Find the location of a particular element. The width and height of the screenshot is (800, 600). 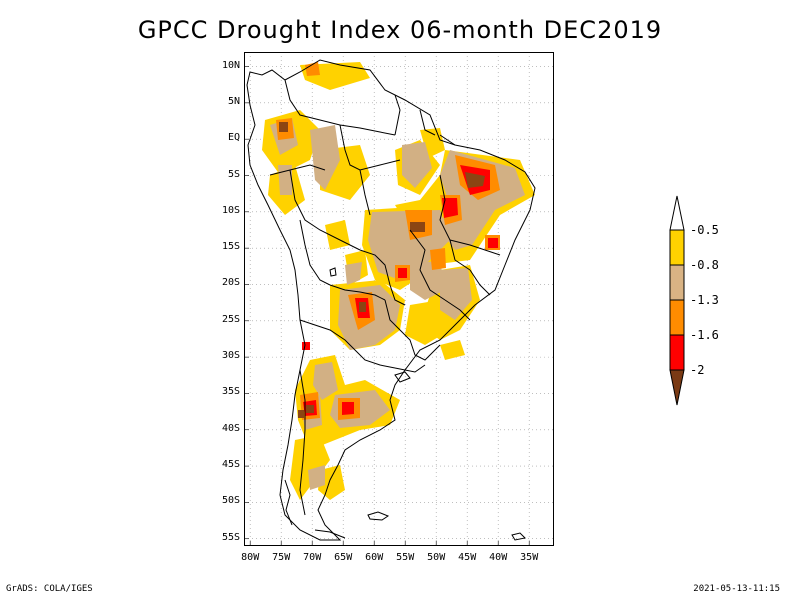

longitude-label: 35W is located at coordinates (529, 557).